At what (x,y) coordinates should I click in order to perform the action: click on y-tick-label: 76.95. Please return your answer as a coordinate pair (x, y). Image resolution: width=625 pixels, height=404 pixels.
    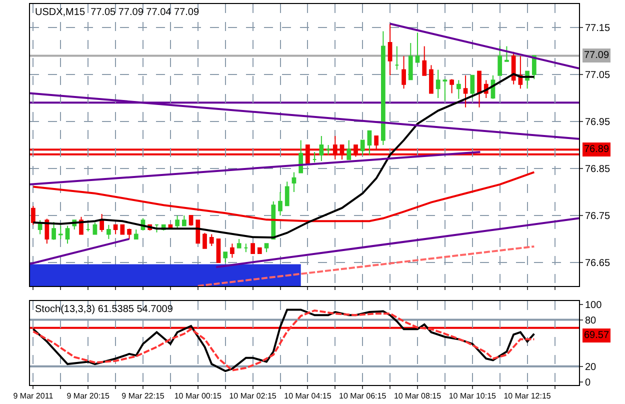
    Looking at the image, I should click on (597, 122).